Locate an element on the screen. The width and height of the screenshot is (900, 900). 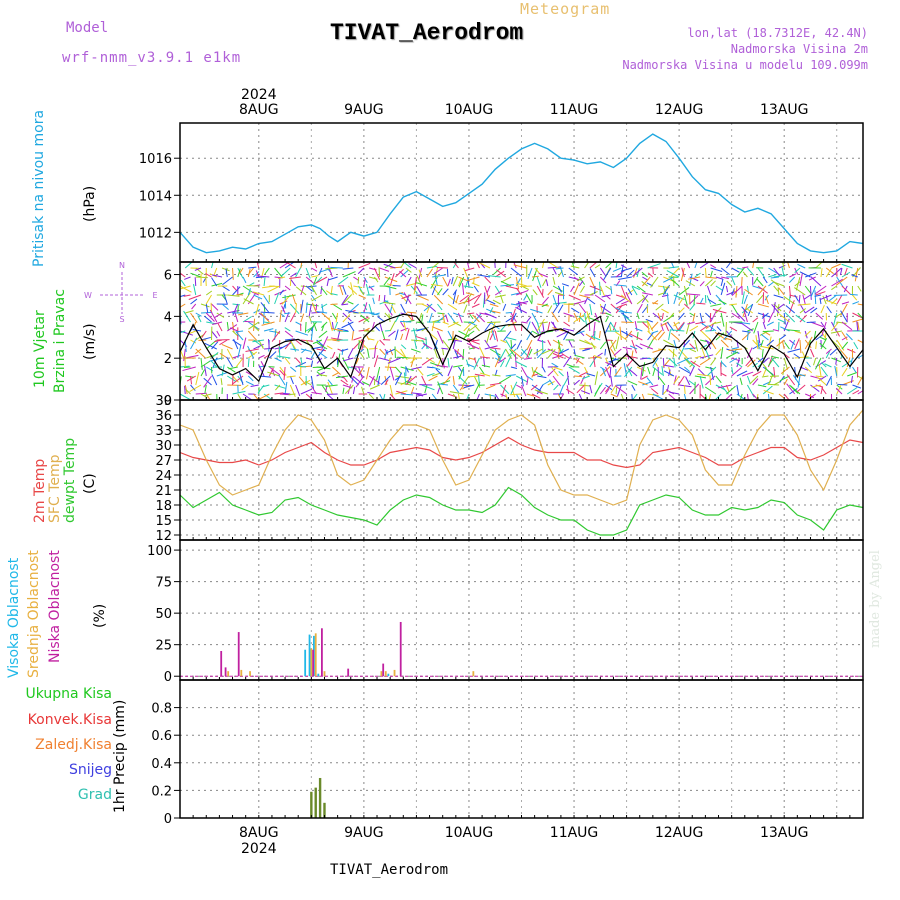
compass-s: S is located at coordinates (121, 319).